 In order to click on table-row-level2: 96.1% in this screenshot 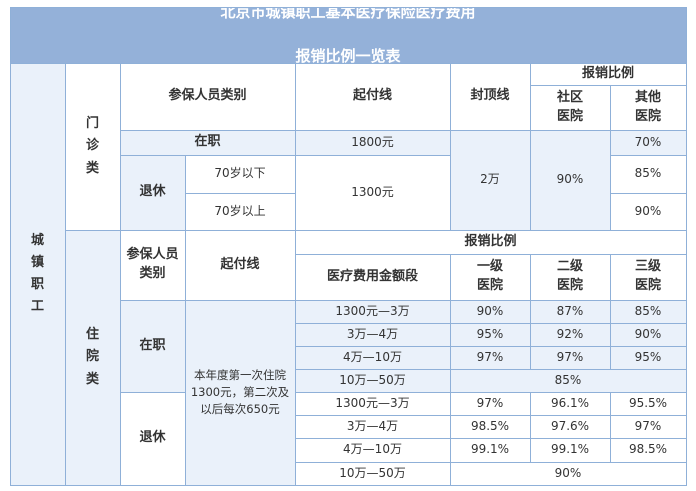, I will do `click(570, 403)`.